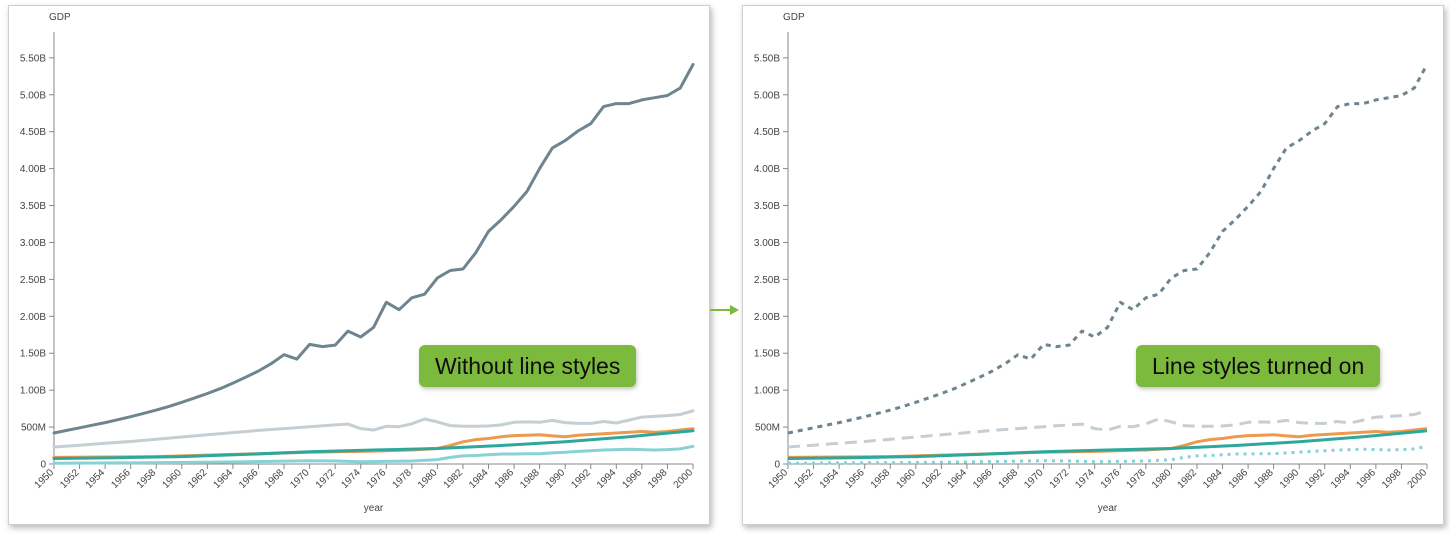 The height and width of the screenshot is (534, 1450). I want to click on arrow-right-icon, so click(724, 310).